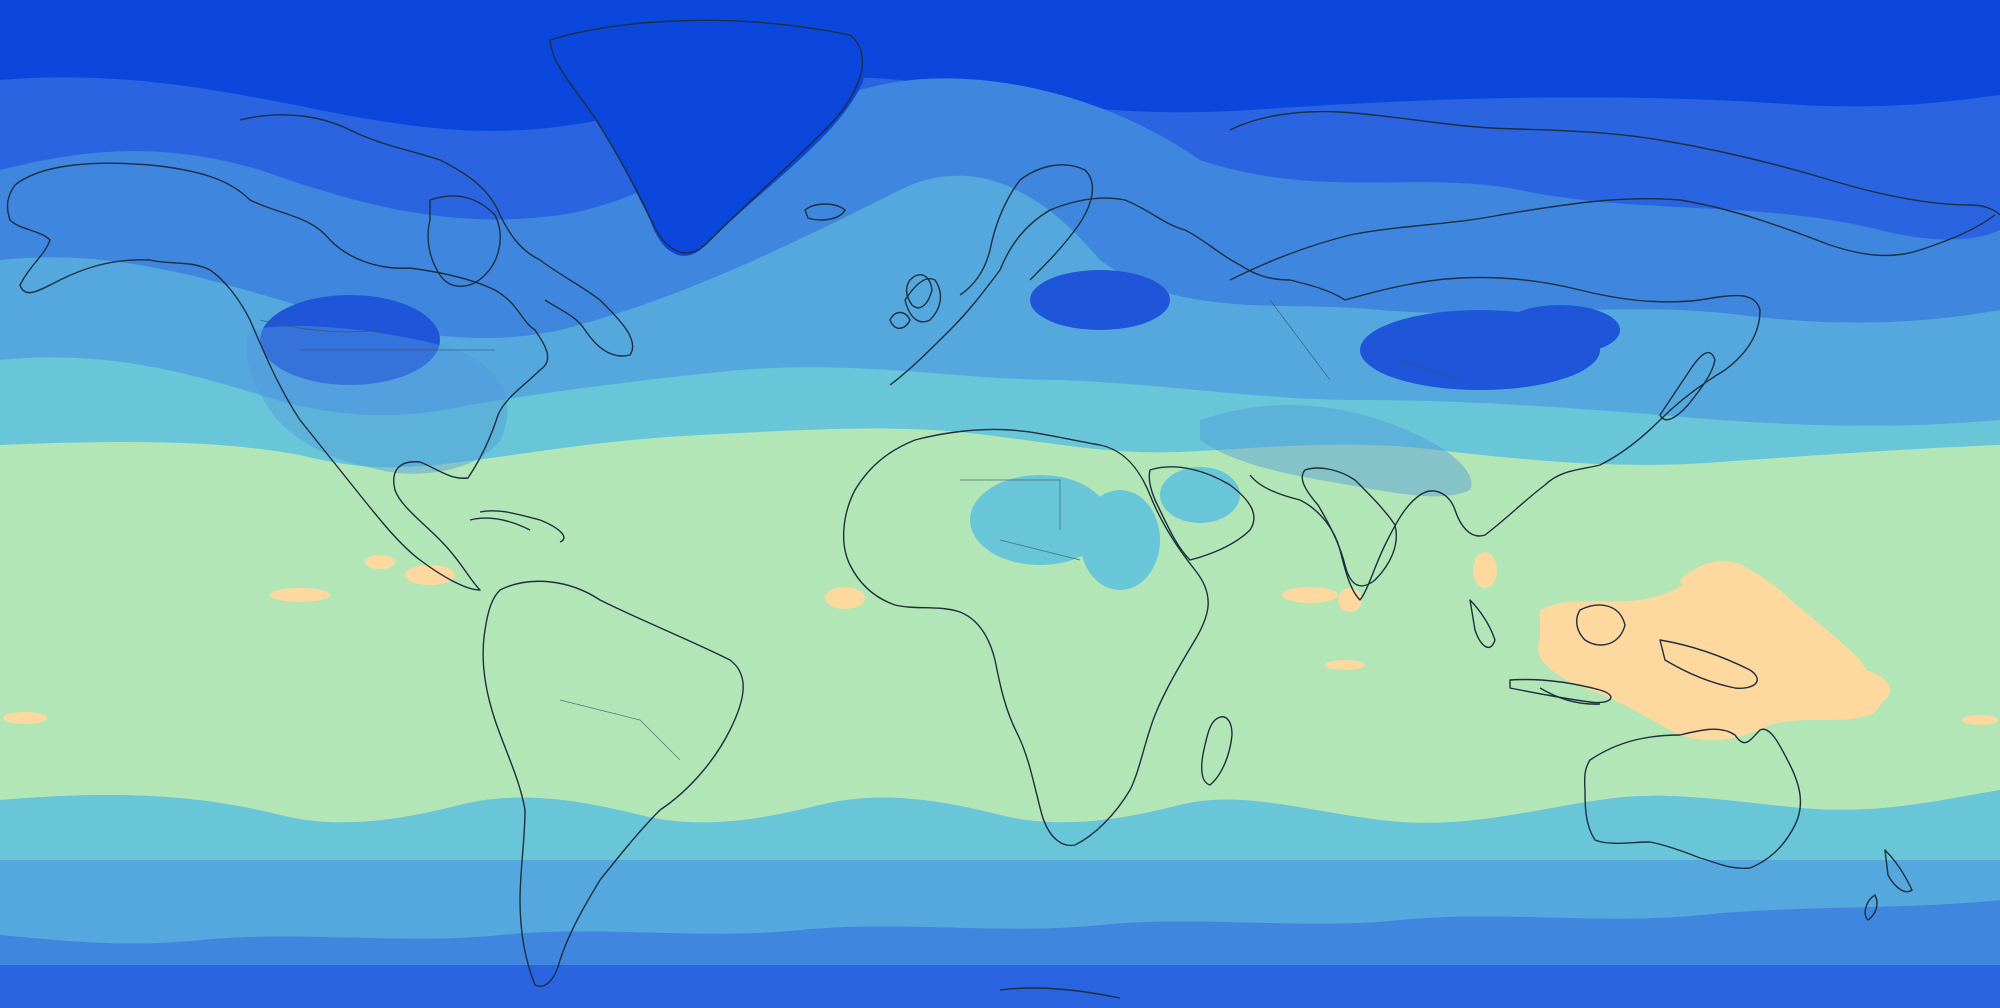 The height and width of the screenshot is (1008, 2000). I want to click on greenland-cold, so click(704, 137).